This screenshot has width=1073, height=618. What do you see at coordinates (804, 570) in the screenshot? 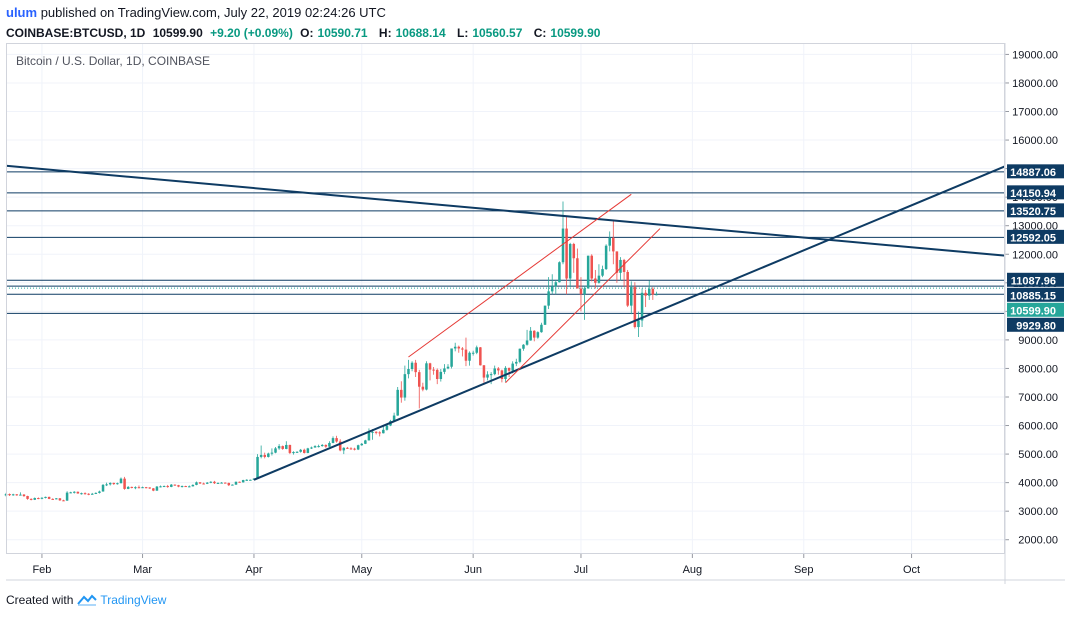
I see `x-tick-label: Sep` at bounding box center [804, 570].